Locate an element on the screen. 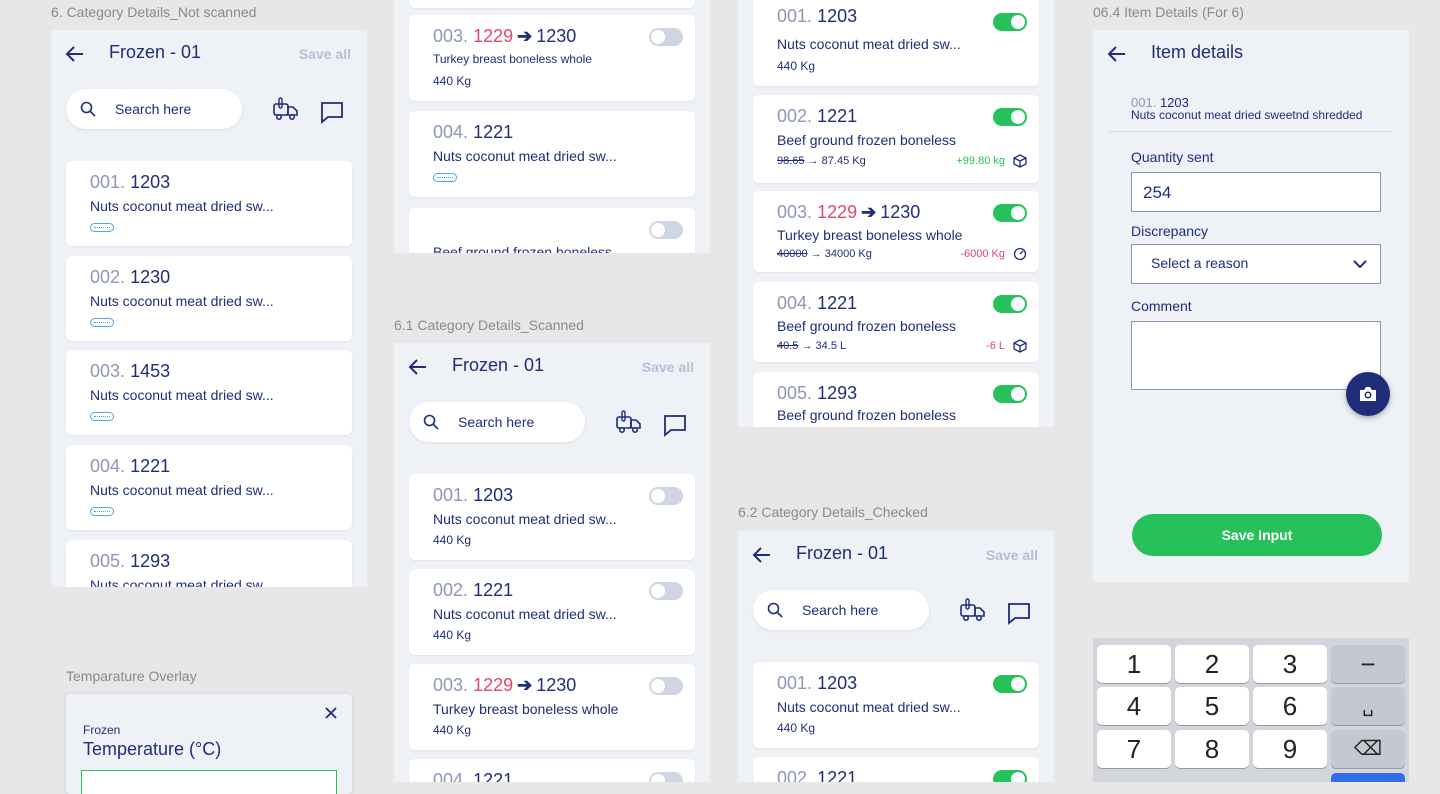 Image resolution: width=1440 pixels, height=794 pixels. key-5: 5 is located at coordinates (1212, 706).